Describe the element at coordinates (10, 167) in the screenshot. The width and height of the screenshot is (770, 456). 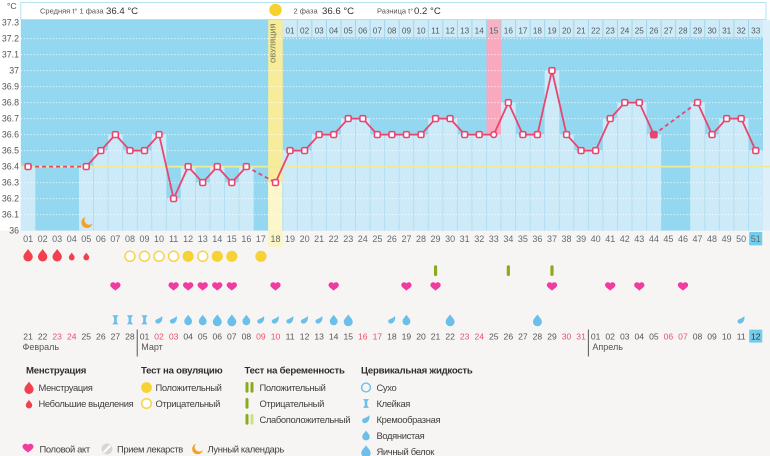
I see `svg-text: 36.4` at that location.